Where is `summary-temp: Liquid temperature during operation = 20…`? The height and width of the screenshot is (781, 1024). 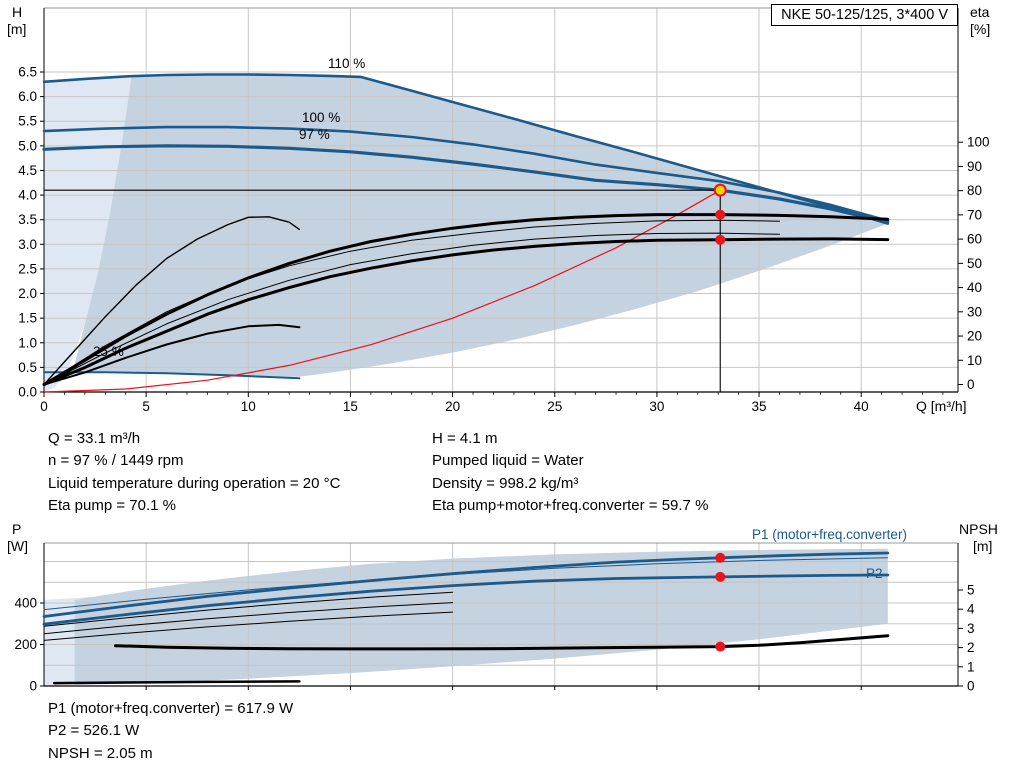 summary-temp: Liquid temperature during operation = 20… is located at coordinates (194, 483).